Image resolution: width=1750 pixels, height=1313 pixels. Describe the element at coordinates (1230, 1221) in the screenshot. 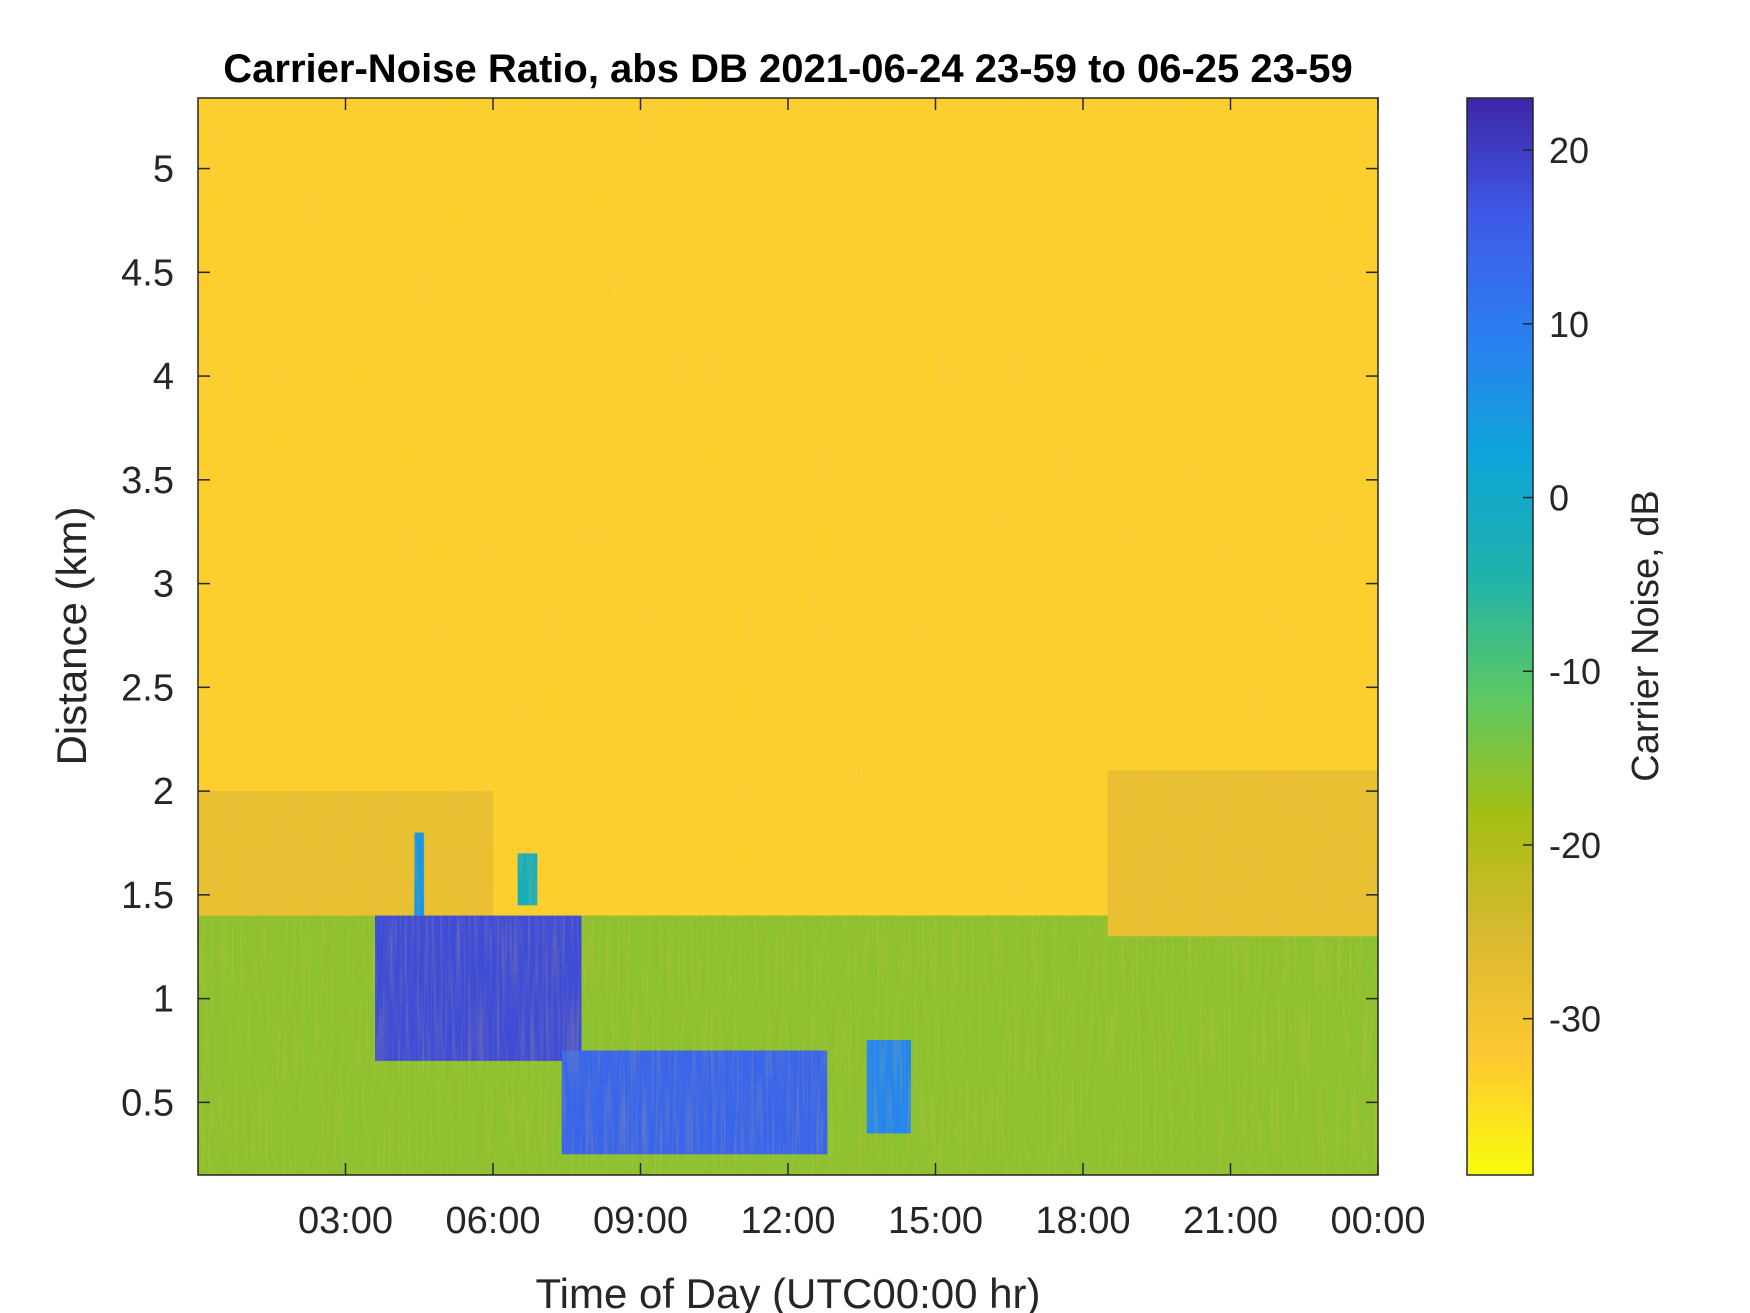

I see `x-tick-label: 21:00` at that location.